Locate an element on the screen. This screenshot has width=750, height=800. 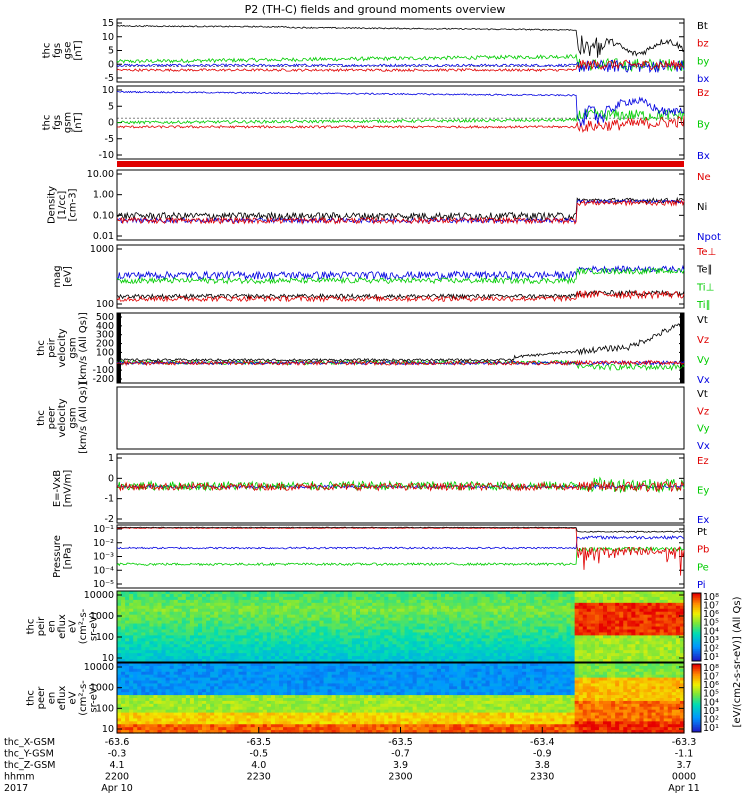
y-axis-label-line: [cm-3] is located at coordinates (73, 204).